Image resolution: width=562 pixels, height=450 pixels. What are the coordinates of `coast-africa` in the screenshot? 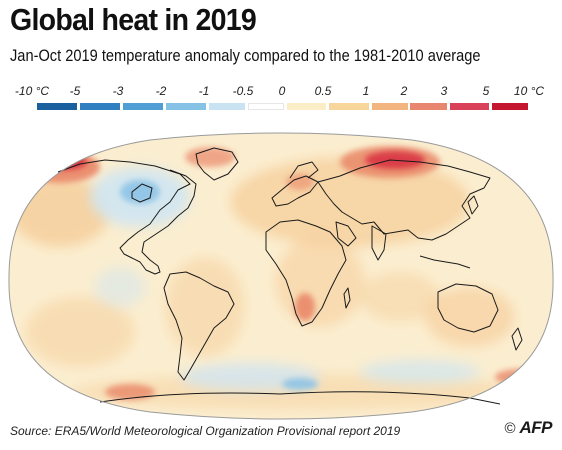 It's located at (306, 273).